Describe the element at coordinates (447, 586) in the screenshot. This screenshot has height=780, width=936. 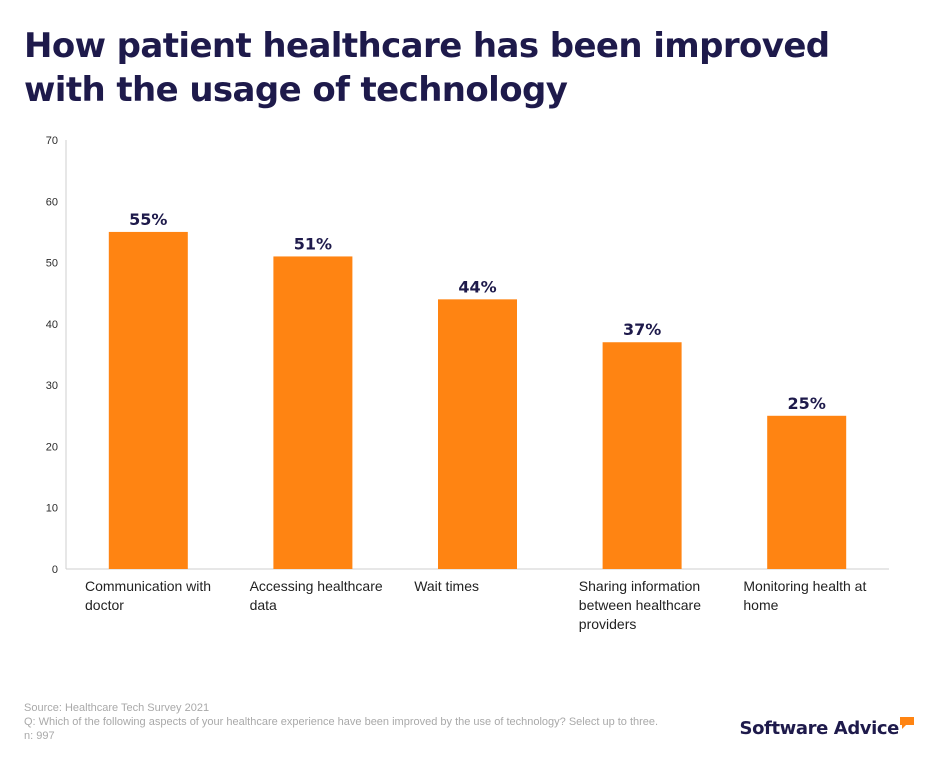
I see `x-category-label: Wait times` at that location.